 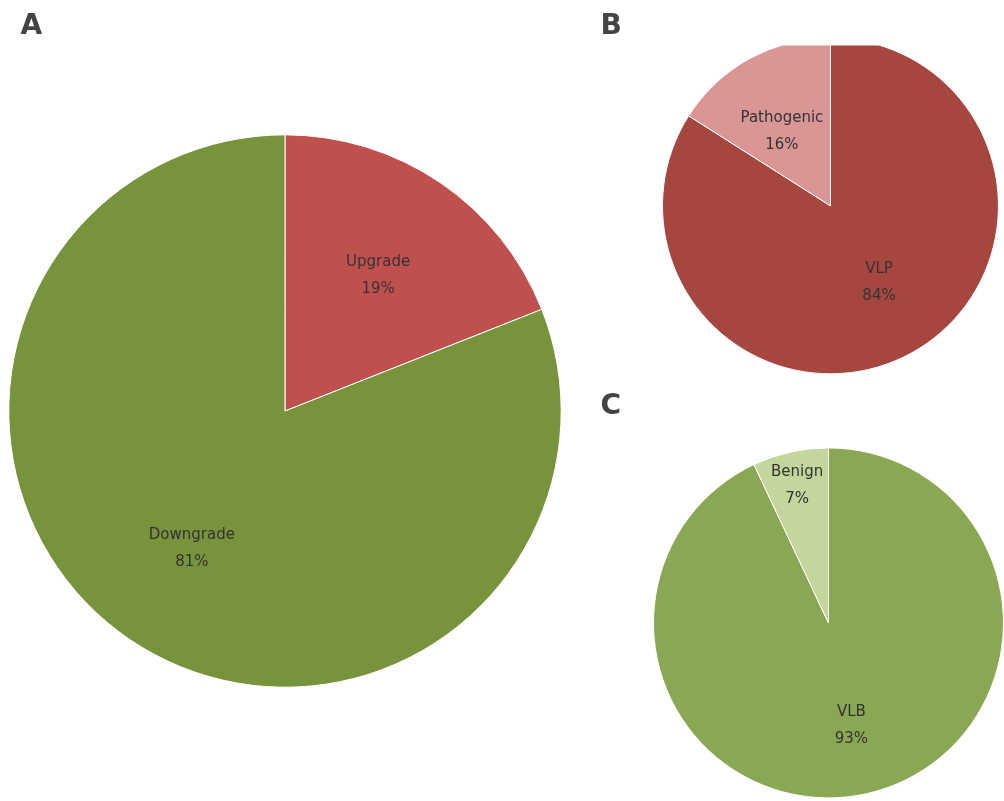 What do you see at coordinates (191, 533) in the screenshot?
I see `slice-label: Downgrade` at bounding box center [191, 533].